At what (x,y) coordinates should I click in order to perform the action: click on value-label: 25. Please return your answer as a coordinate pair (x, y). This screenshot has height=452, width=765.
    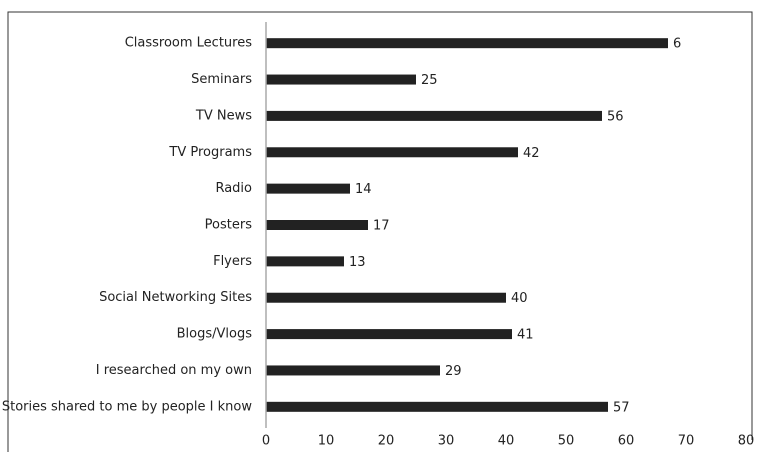
    Looking at the image, I should click on (429, 80).